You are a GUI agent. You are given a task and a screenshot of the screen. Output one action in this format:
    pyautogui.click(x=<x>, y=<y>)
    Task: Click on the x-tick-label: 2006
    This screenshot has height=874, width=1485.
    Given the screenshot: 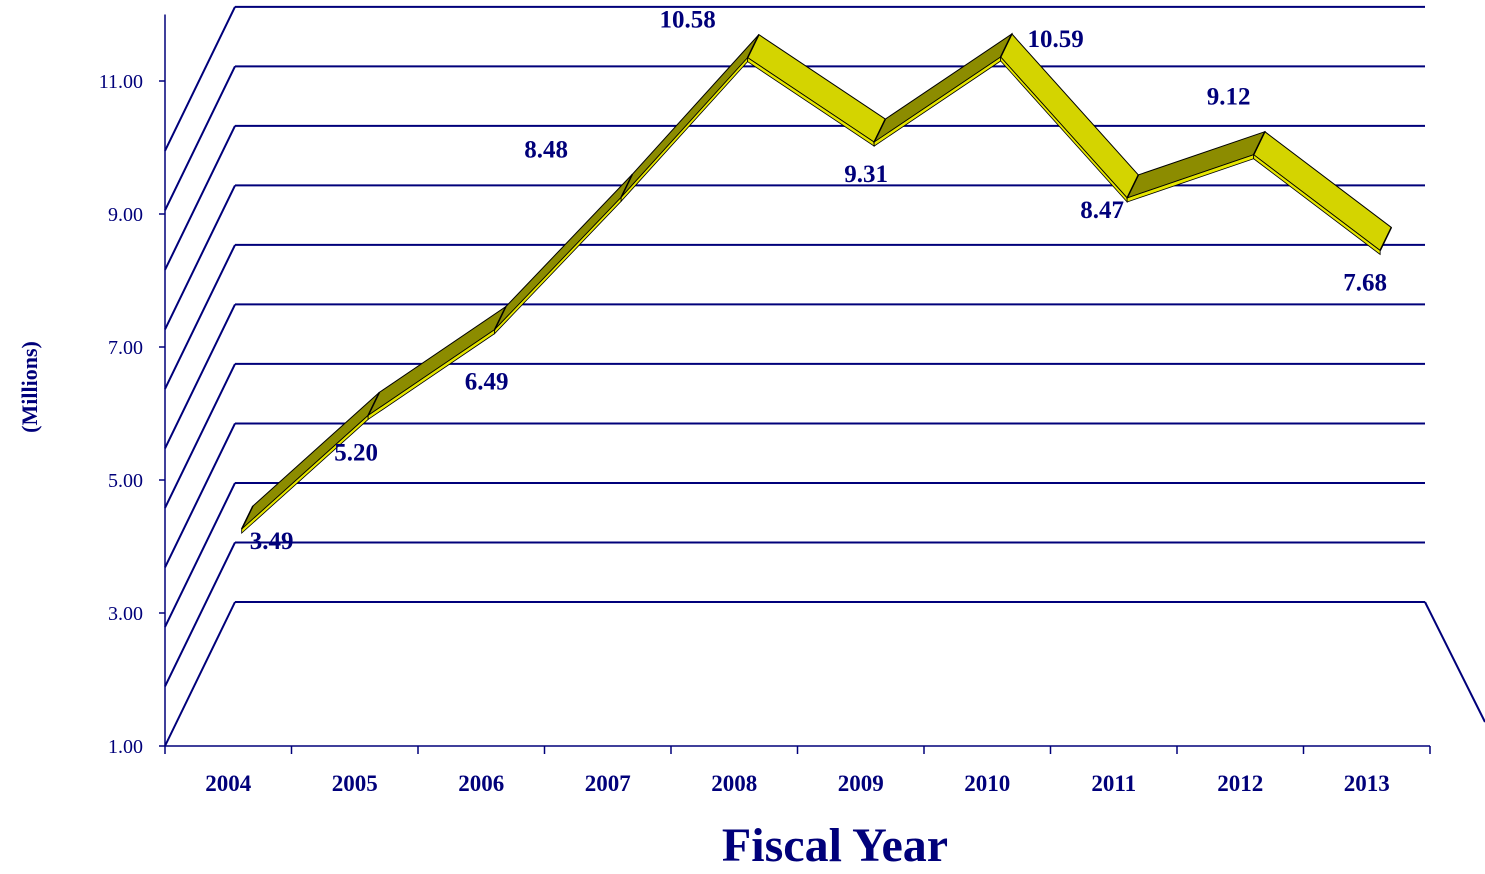 What is the action you would take?
    pyautogui.click(x=481, y=783)
    